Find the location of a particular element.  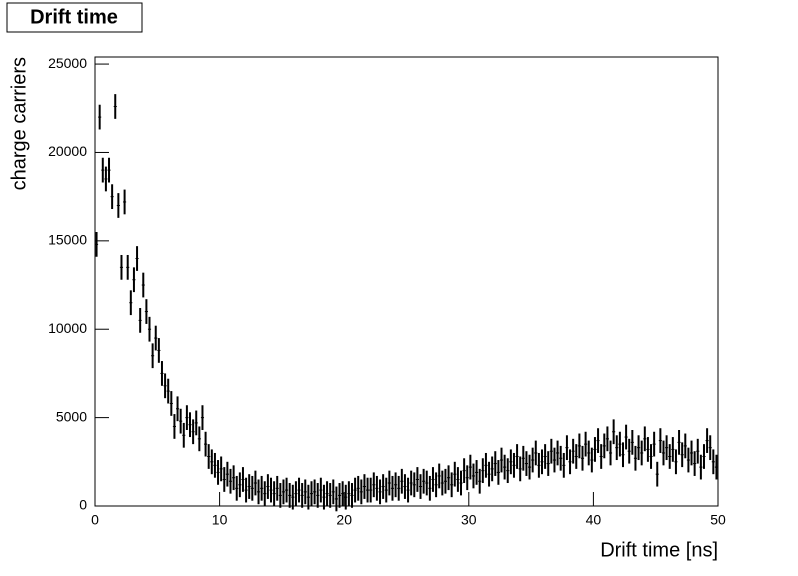

y-tick-label: 20000 is located at coordinates (67, 151).